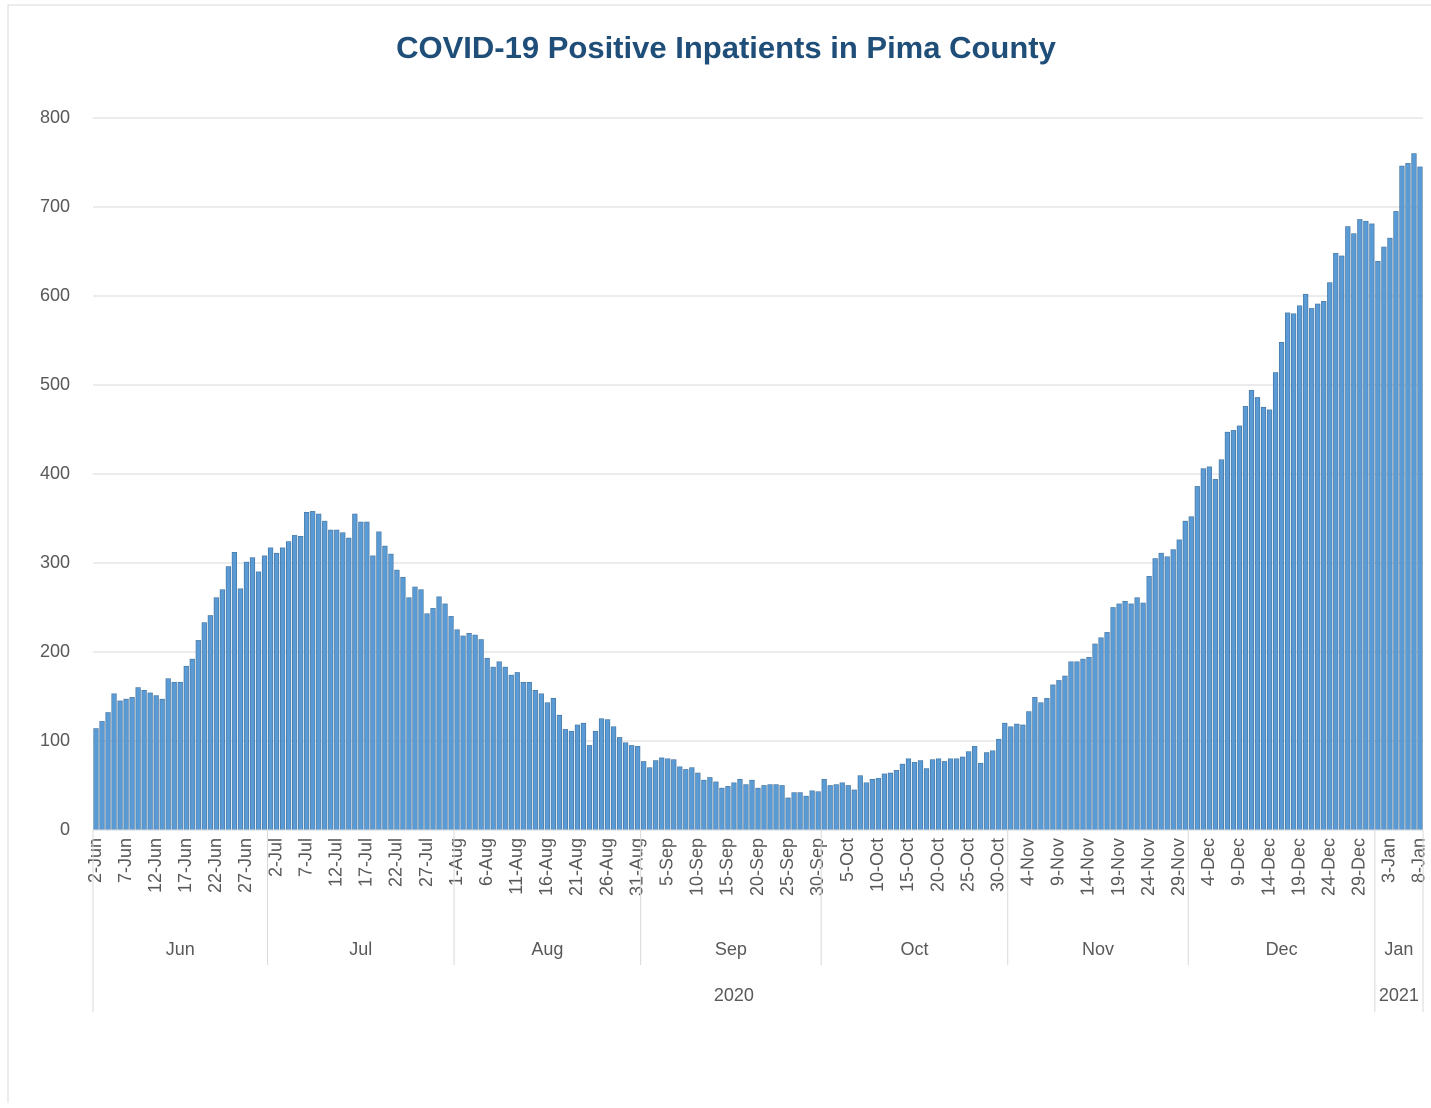 Image resolution: width=1431 pixels, height=1108 pixels. I want to click on x-tick-label: 12-Jul, so click(335, 862).